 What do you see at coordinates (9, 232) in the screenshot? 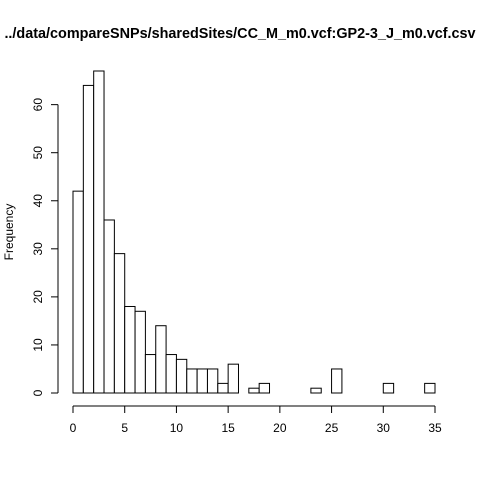
I see `y-axis-label: Frequency` at bounding box center [9, 232].